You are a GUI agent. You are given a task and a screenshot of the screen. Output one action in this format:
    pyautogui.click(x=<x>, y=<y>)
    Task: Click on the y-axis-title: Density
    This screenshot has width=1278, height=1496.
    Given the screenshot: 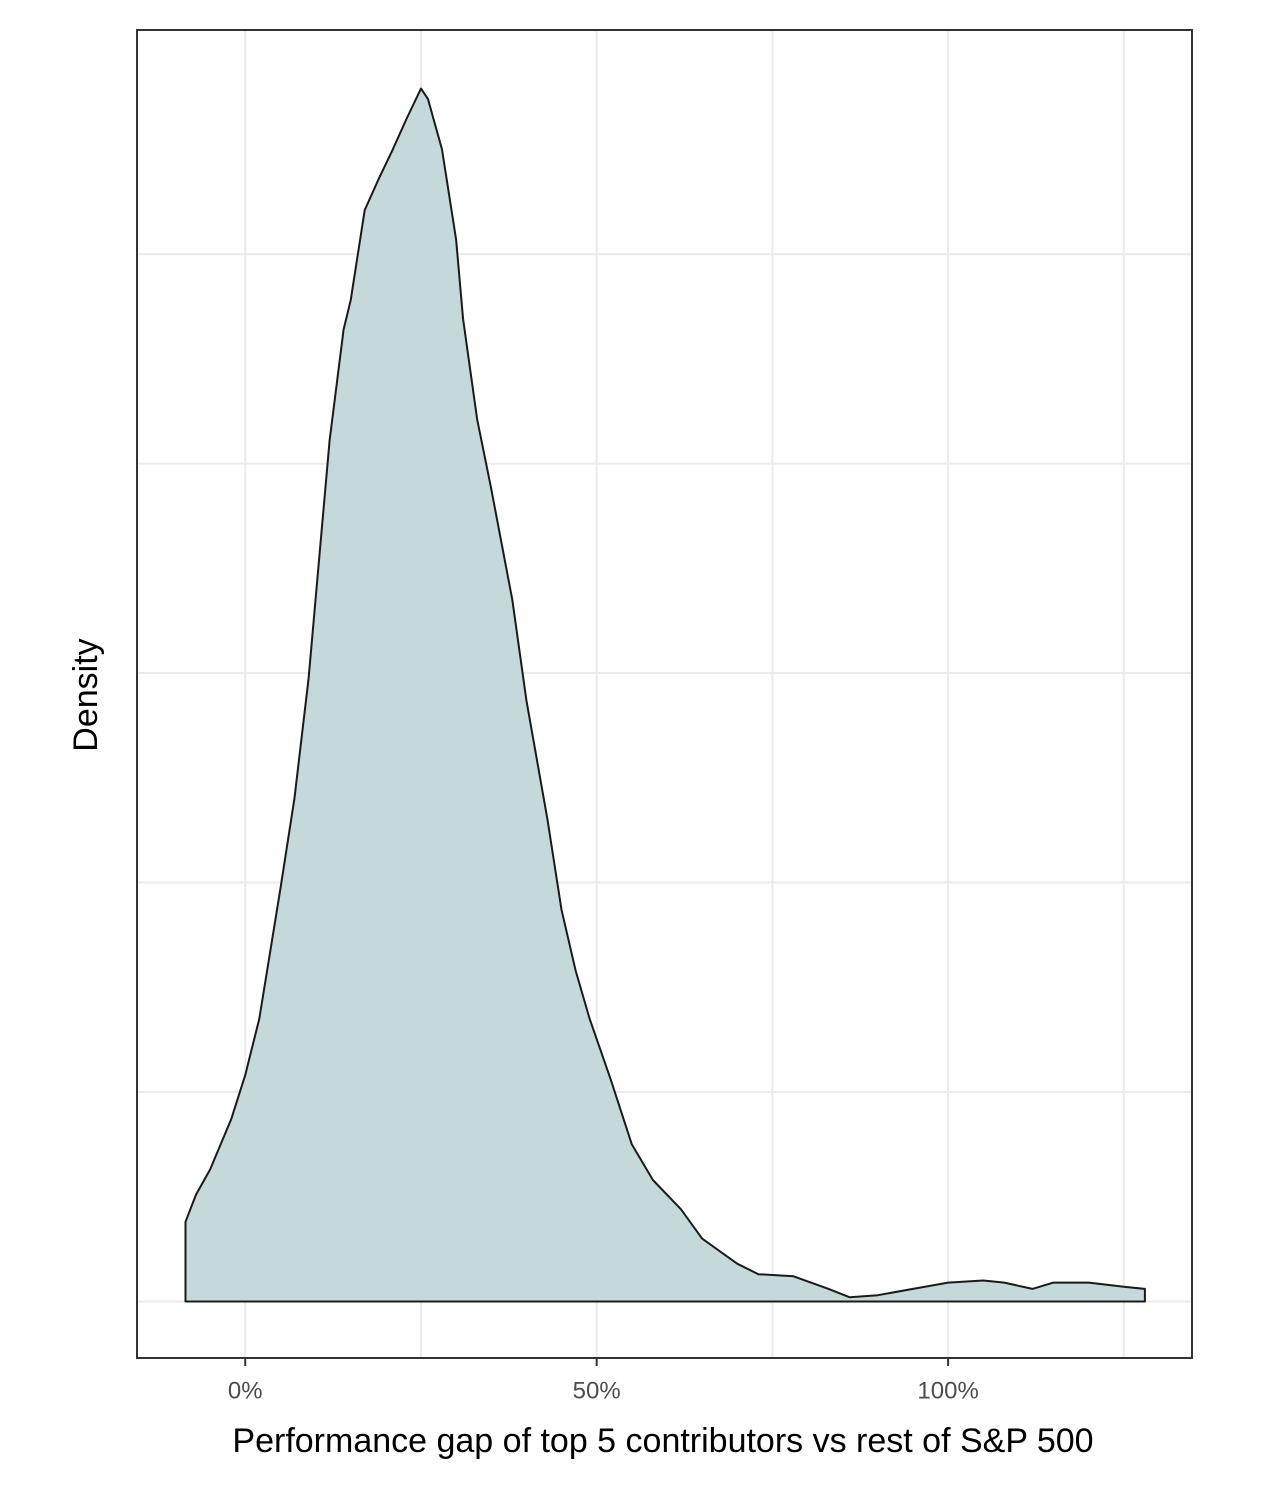 What is the action you would take?
    pyautogui.click(x=86, y=694)
    